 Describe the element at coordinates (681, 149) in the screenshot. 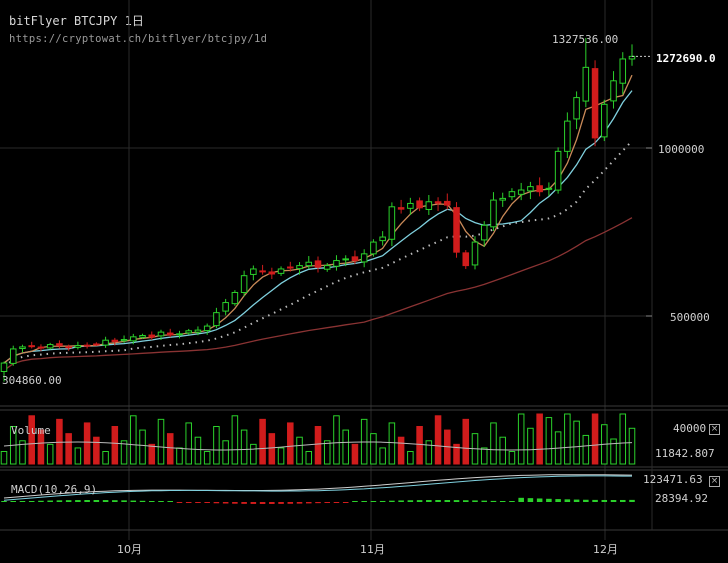

I see `price-tick-1000000: 1000000` at that location.